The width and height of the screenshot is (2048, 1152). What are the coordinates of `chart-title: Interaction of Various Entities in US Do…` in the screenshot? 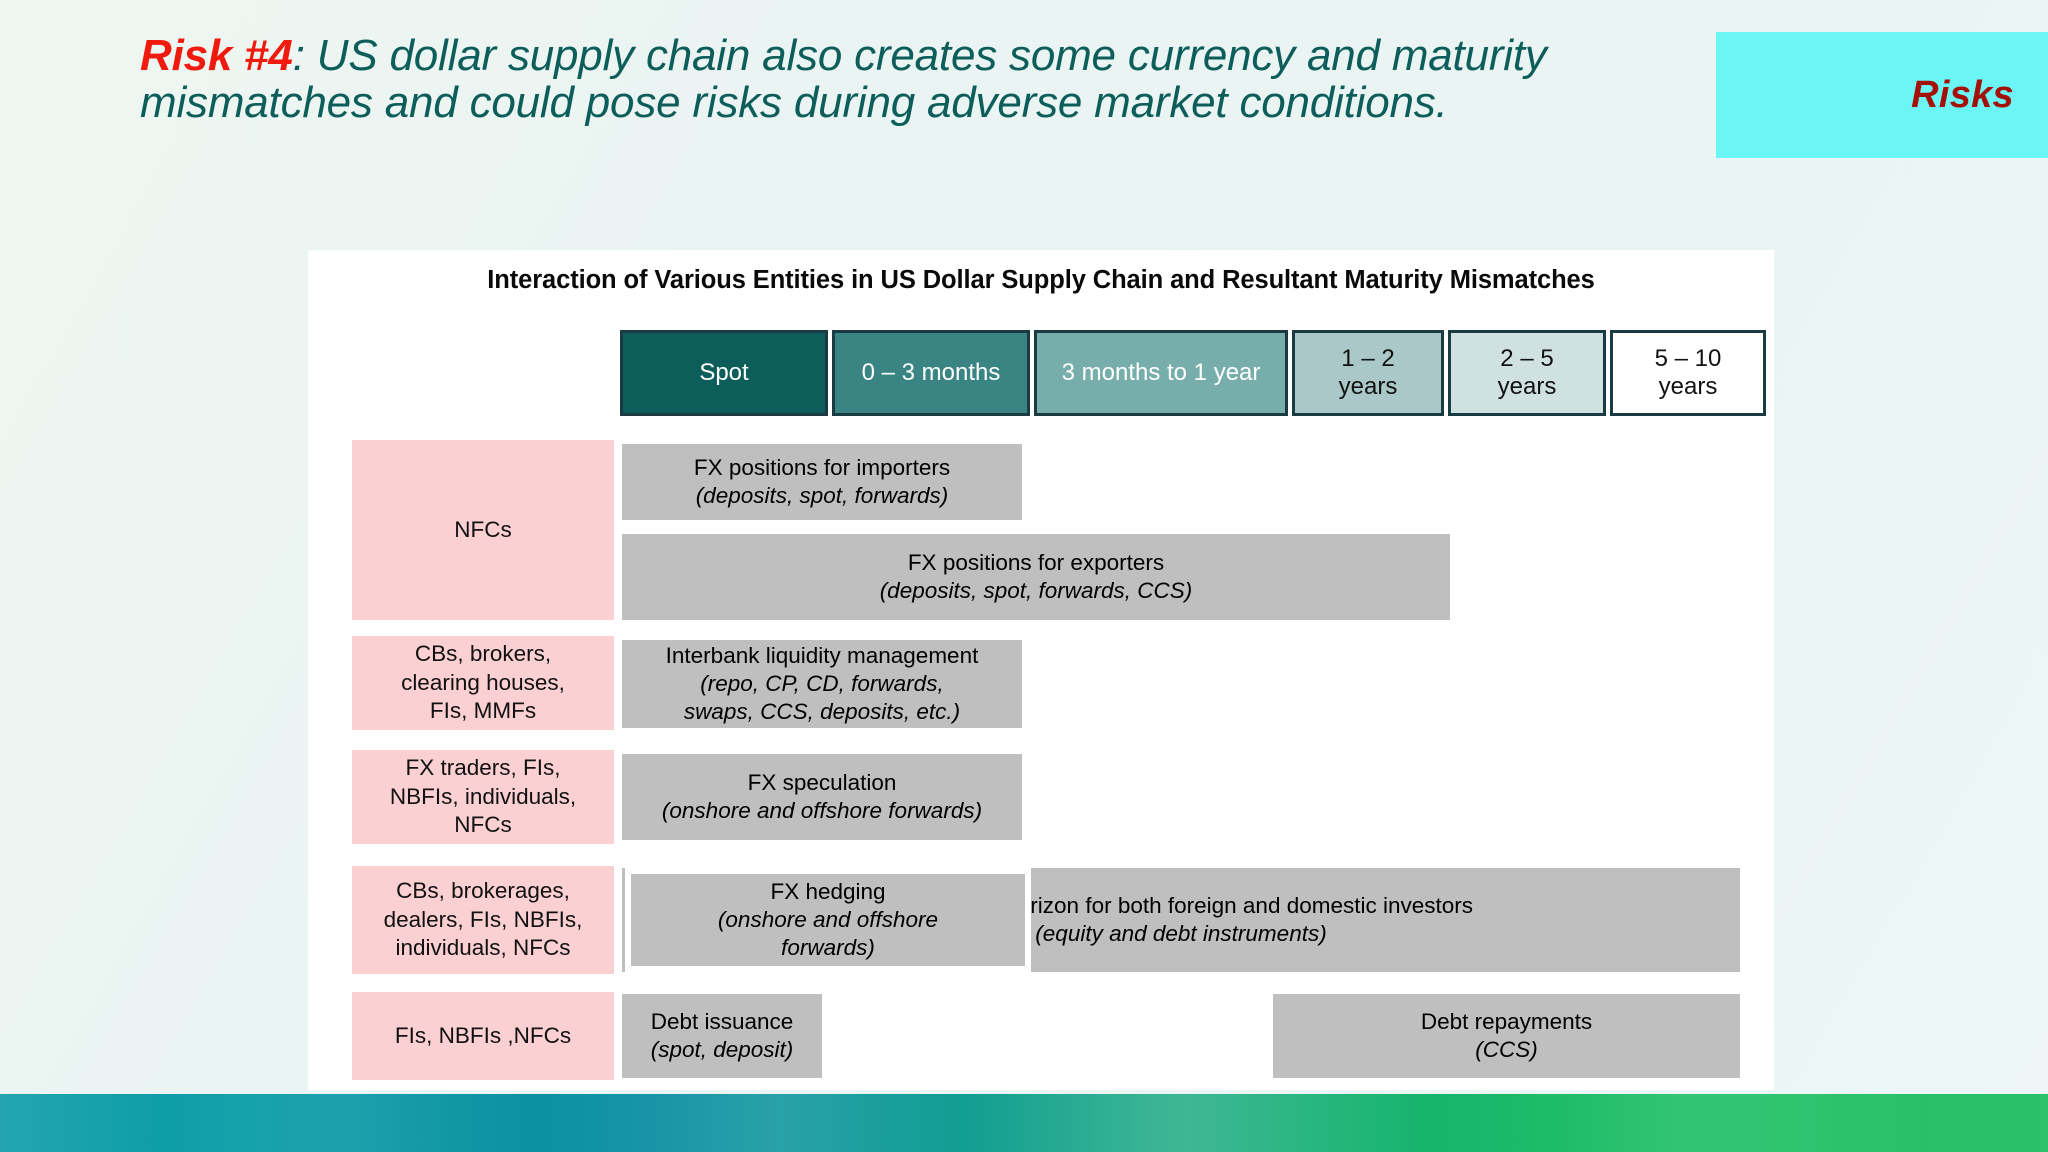 It's located at (1041, 280).